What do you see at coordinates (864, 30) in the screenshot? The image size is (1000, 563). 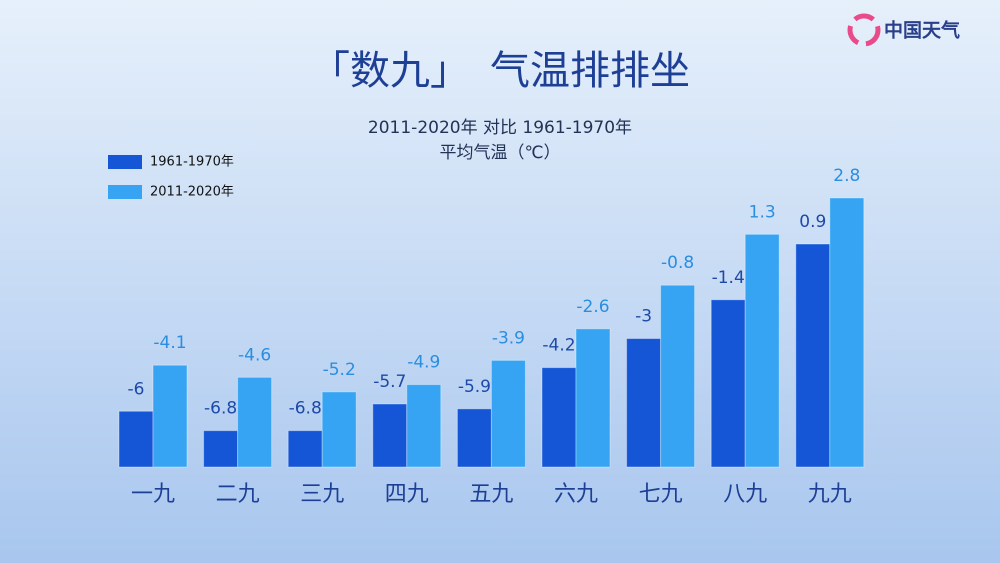 I see `logo-icon` at bounding box center [864, 30].